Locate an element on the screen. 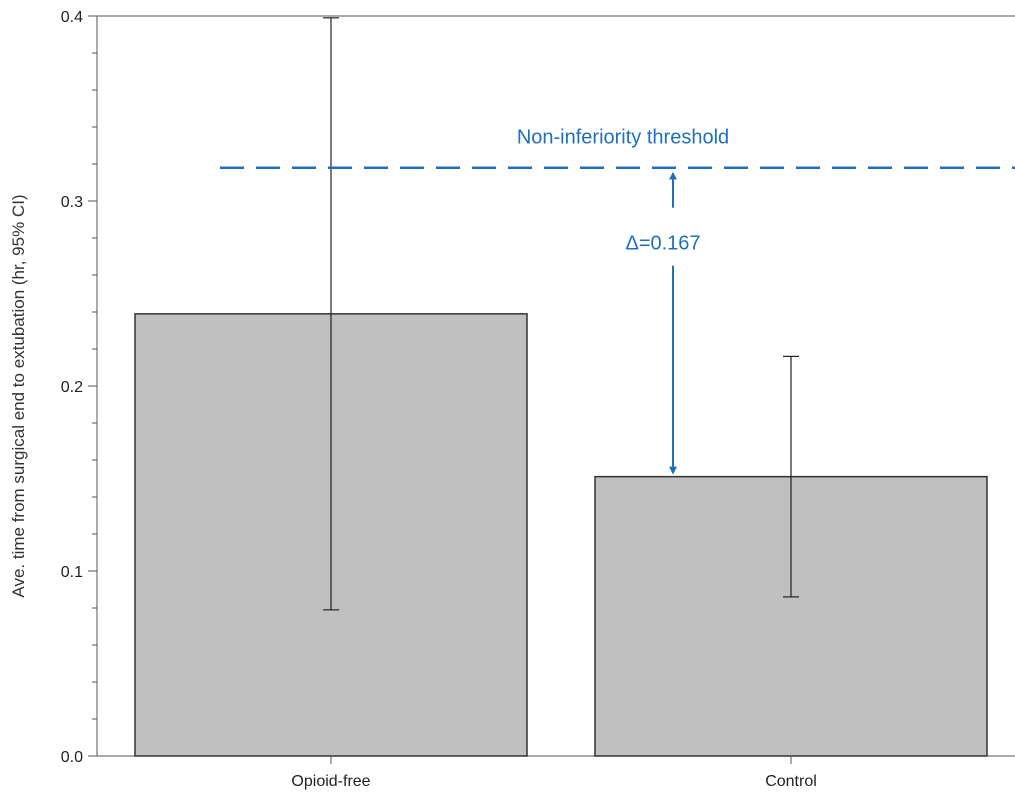  y-tick-label: 0.1 is located at coordinates (72, 572).